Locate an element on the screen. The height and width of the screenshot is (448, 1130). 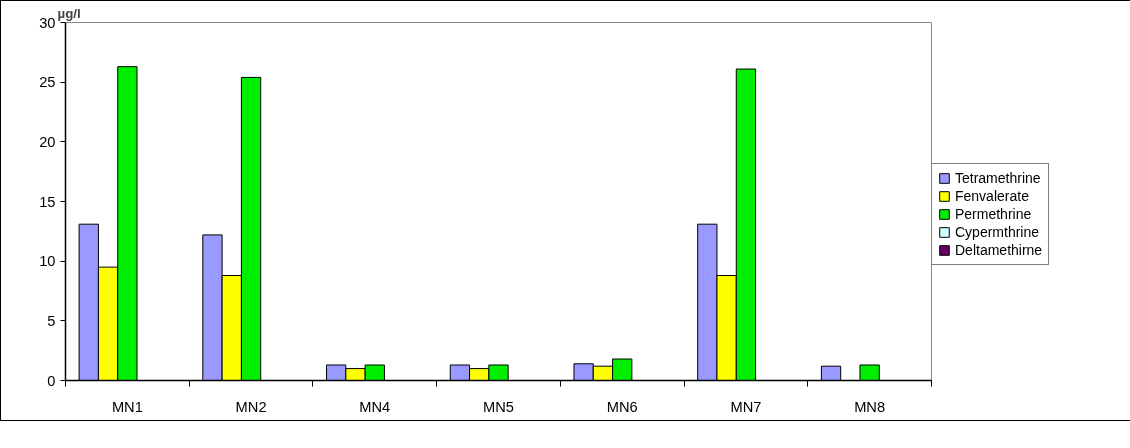
y-tick-label: 25 is located at coordinates (47, 82).